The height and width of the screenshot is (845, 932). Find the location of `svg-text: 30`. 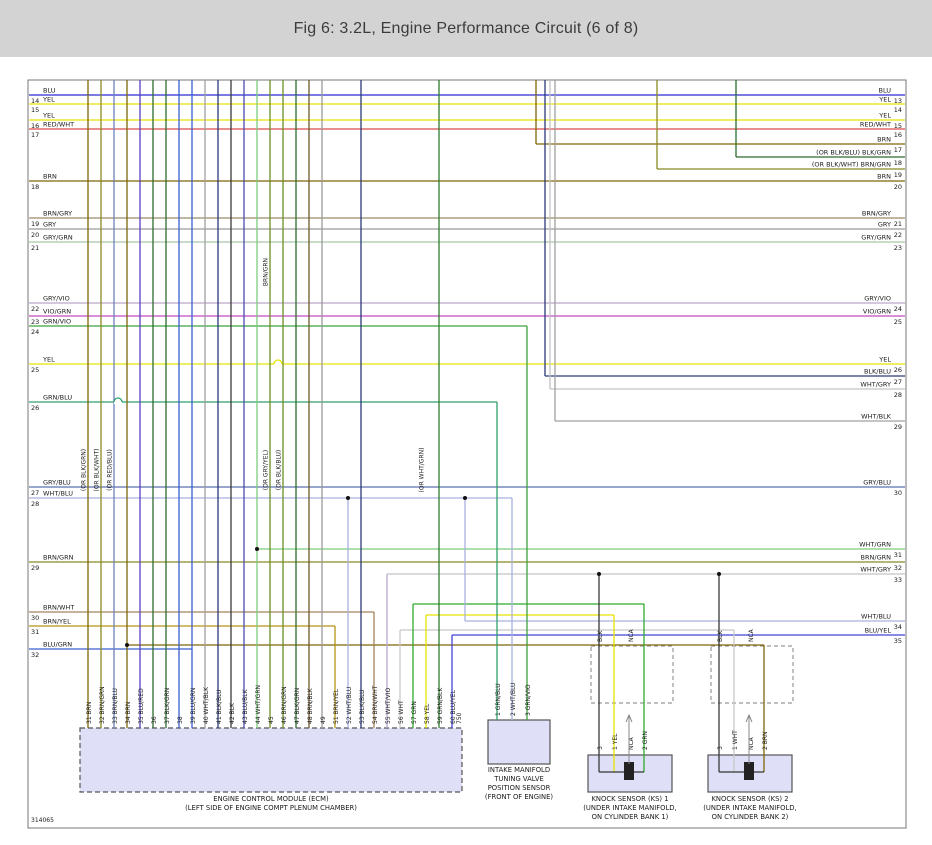

svg-text: 30 is located at coordinates (35, 618).